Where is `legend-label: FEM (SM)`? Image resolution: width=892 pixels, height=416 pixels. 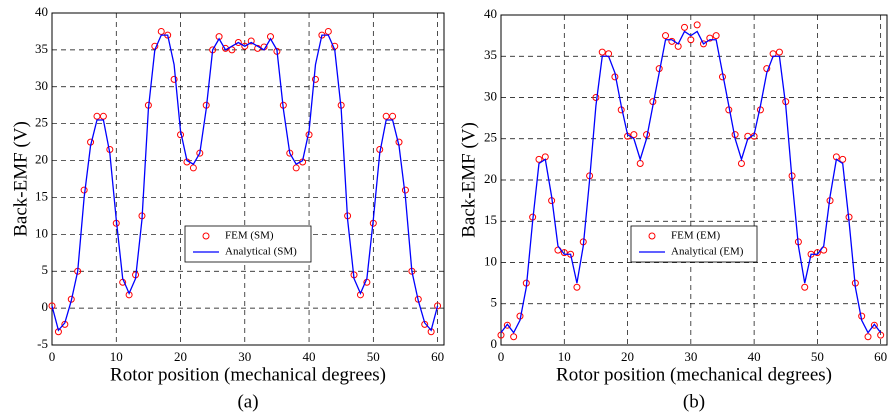
legend-label: FEM (SM) is located at coordinates (249, 236).